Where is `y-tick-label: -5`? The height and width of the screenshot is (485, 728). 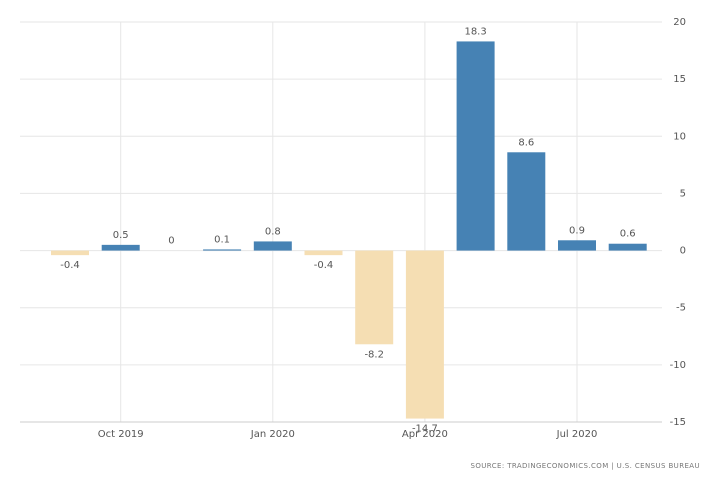
y-tick-label: -5 is located at coordinates (681, 308).